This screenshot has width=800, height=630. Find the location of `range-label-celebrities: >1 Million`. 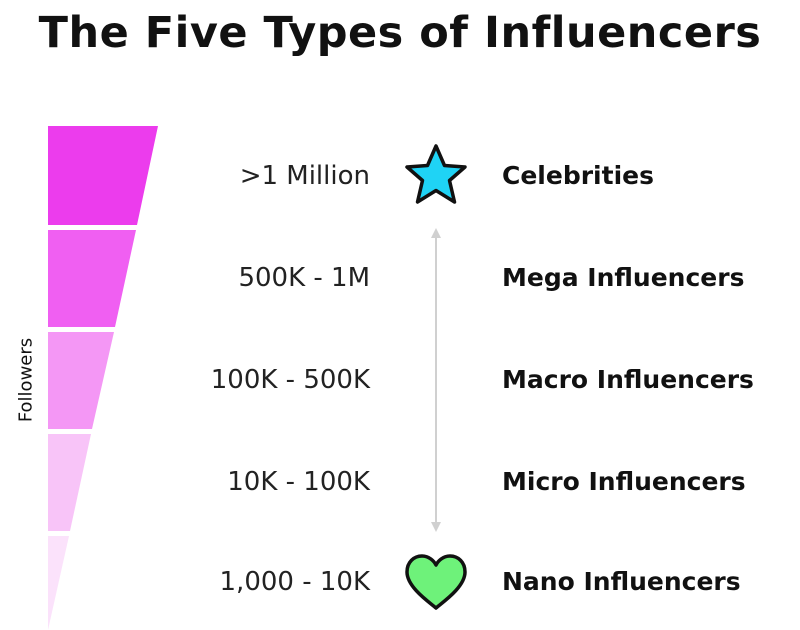

range-label-celebrities: >1 Million is located at coordinates (304, 176).